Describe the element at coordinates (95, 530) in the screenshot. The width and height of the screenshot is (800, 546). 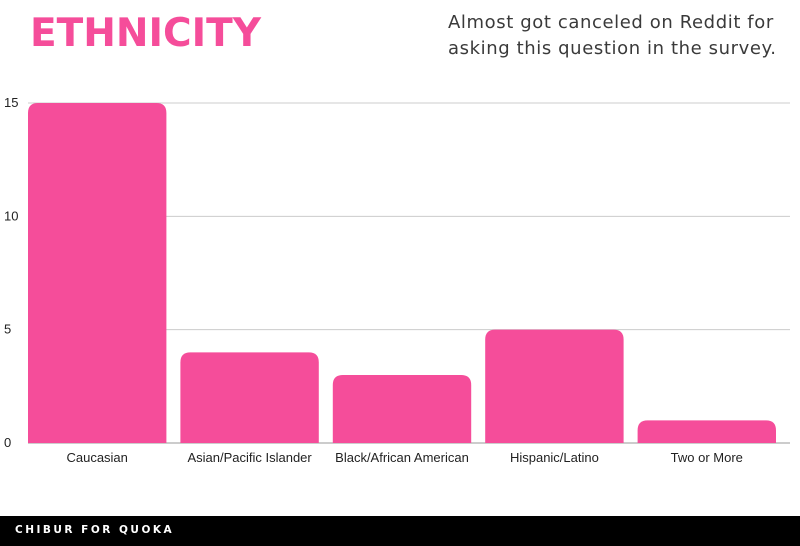
I see `footer-credit: CHIBUR FOR QUOKA` at that location.